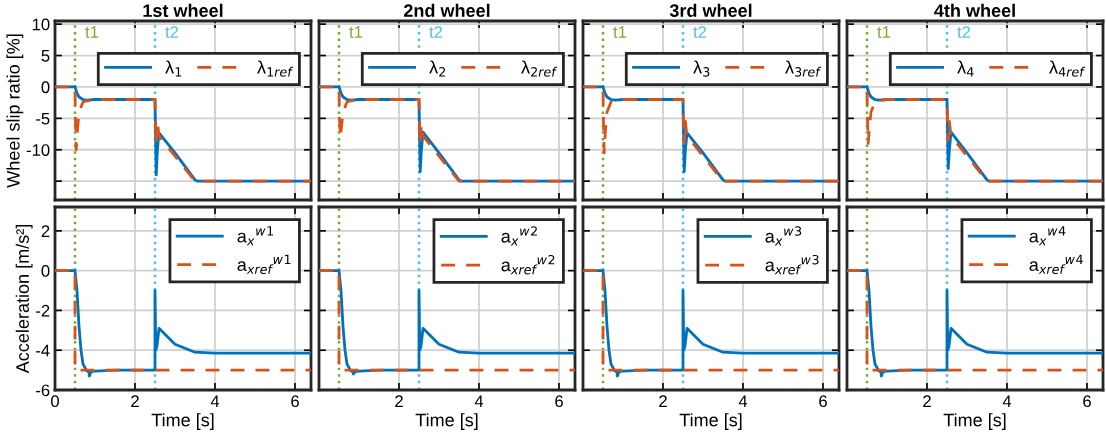  Describe the element at coordinates (24, 299) in the screenshot. I see `y-axis-title: Acceleration [m/s²]` at that location.